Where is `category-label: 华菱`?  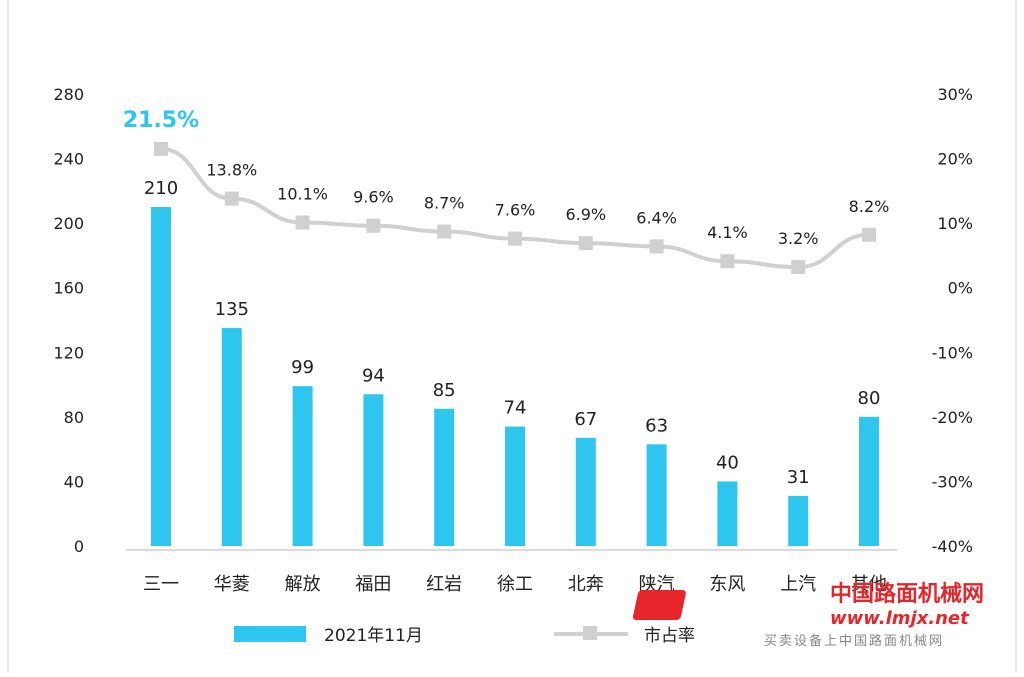 category-label: 华菱 is located at coordinates (232, 584).